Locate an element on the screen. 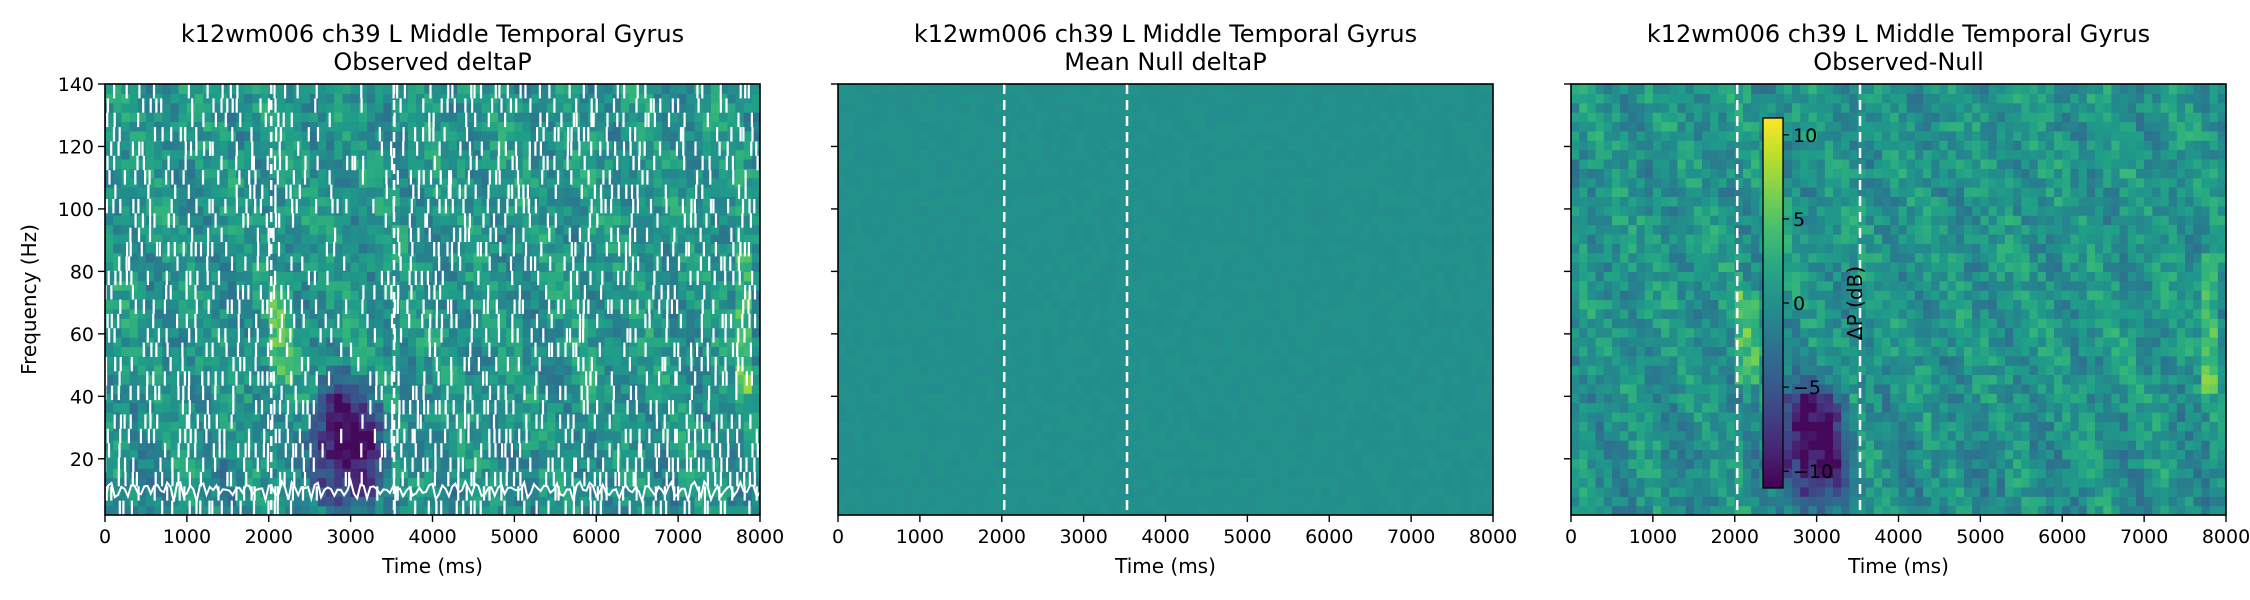  y-tick-label: 60 is located at coordinates (82, 335).